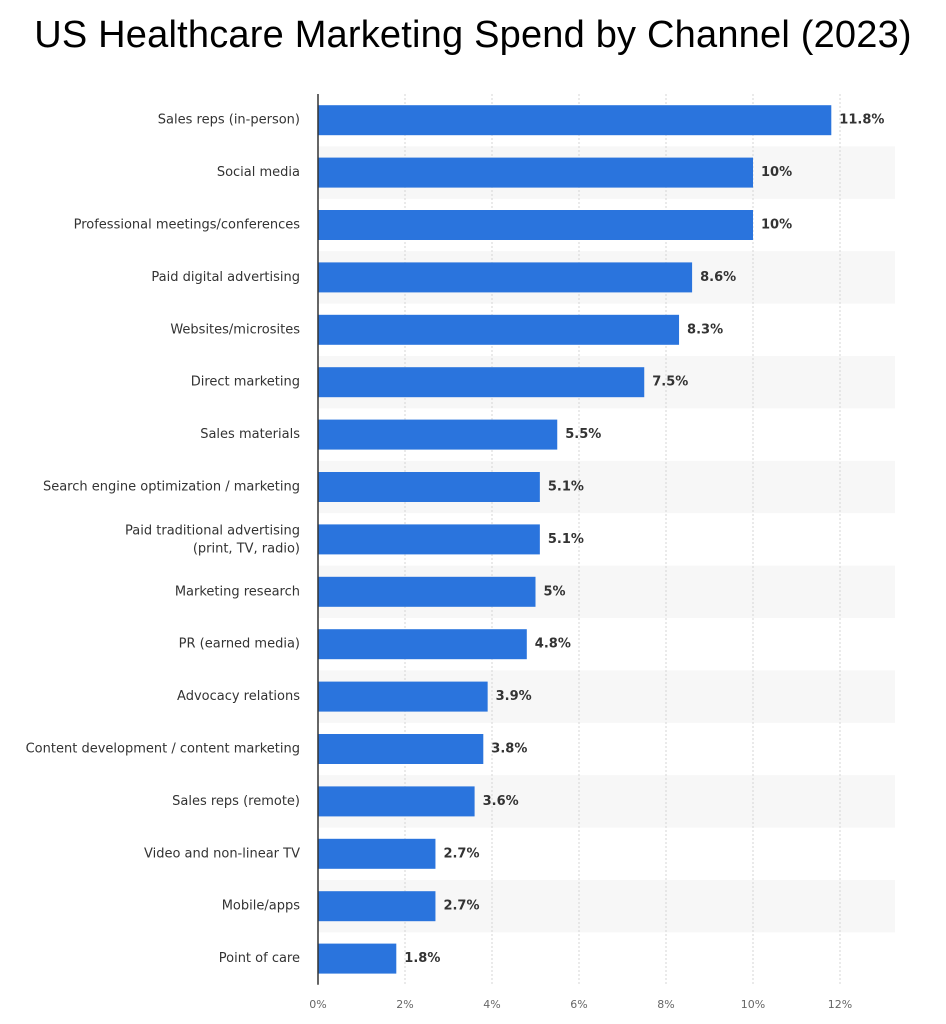 The image size is (946, 1024). What do you see at coordinates (583, 434) in the screenshot?
I see `value-label: 5.5%` at bounding box center [583, 434].